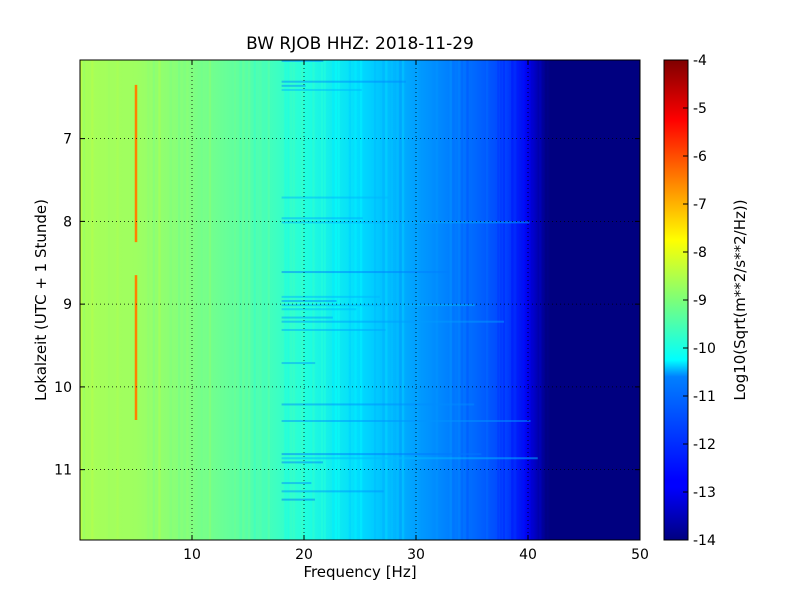  Describe the element at coordinates (192, 555) in the screenshot. I see `x-tick-label: 10` at that location.